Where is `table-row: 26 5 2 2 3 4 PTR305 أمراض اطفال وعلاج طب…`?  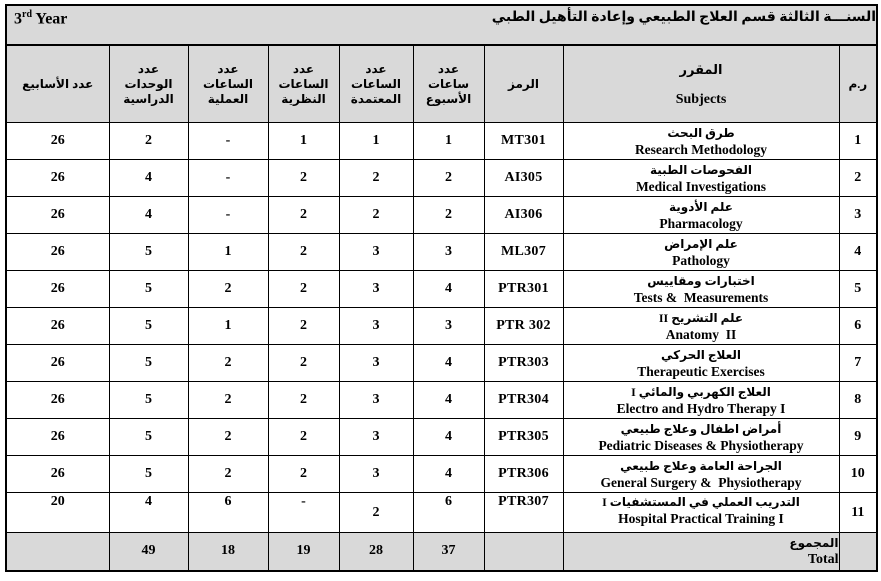 table-row: 26 5 2 2 3 4 PTR305 أمراض اطفال وعلاج طب… is located at coordinates (441, 437).